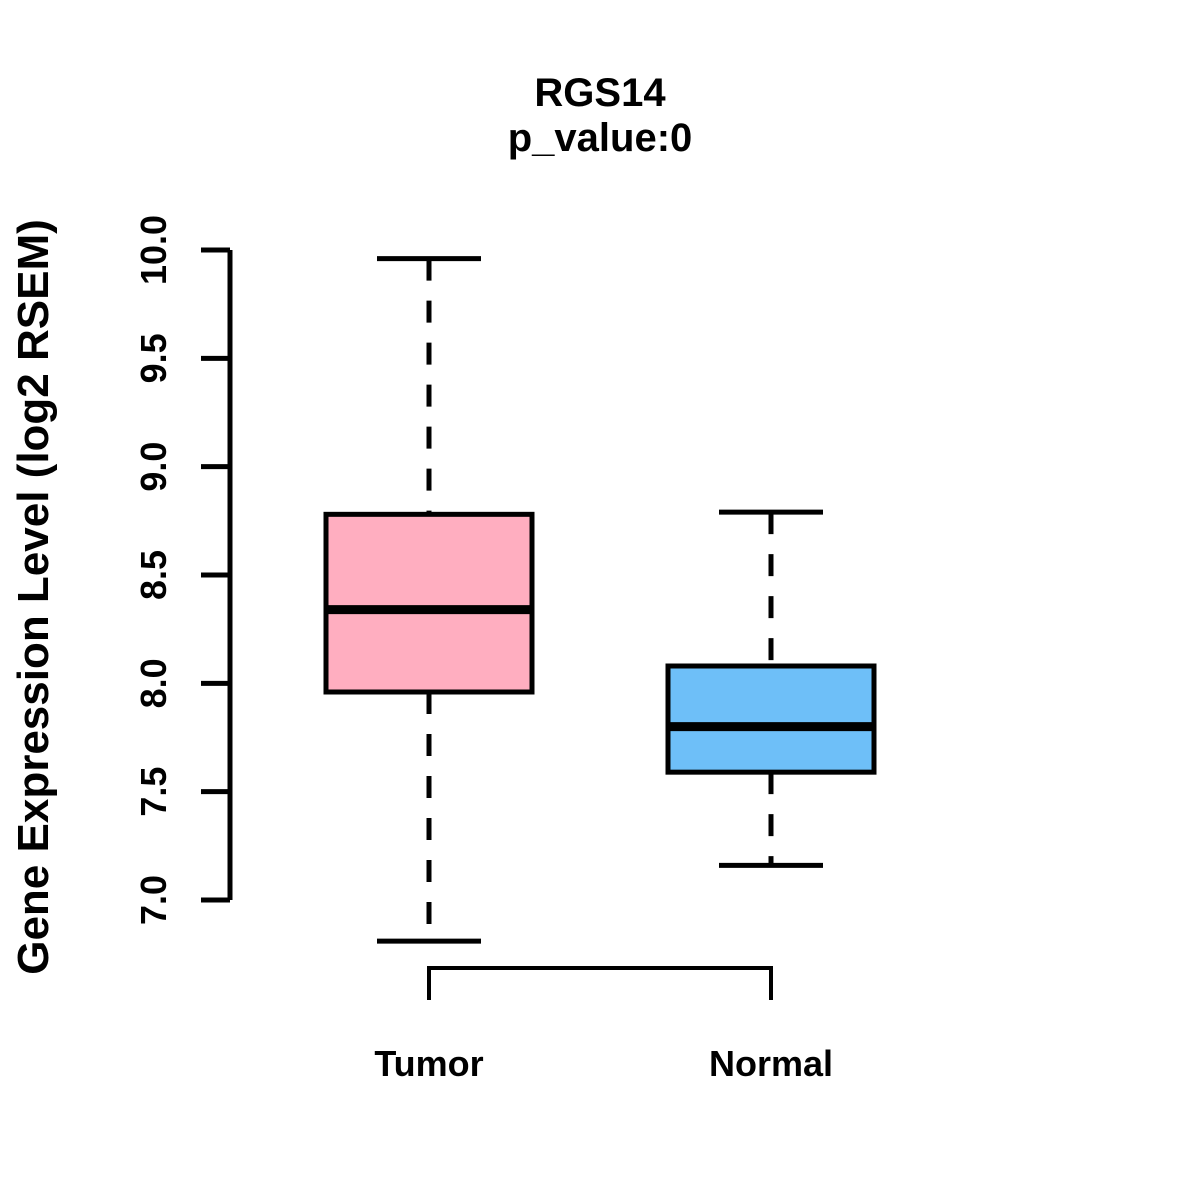 The width and height of the screenshot is (1200, 1200). I want to click on chart-title: RGS14, so click(600, 93).